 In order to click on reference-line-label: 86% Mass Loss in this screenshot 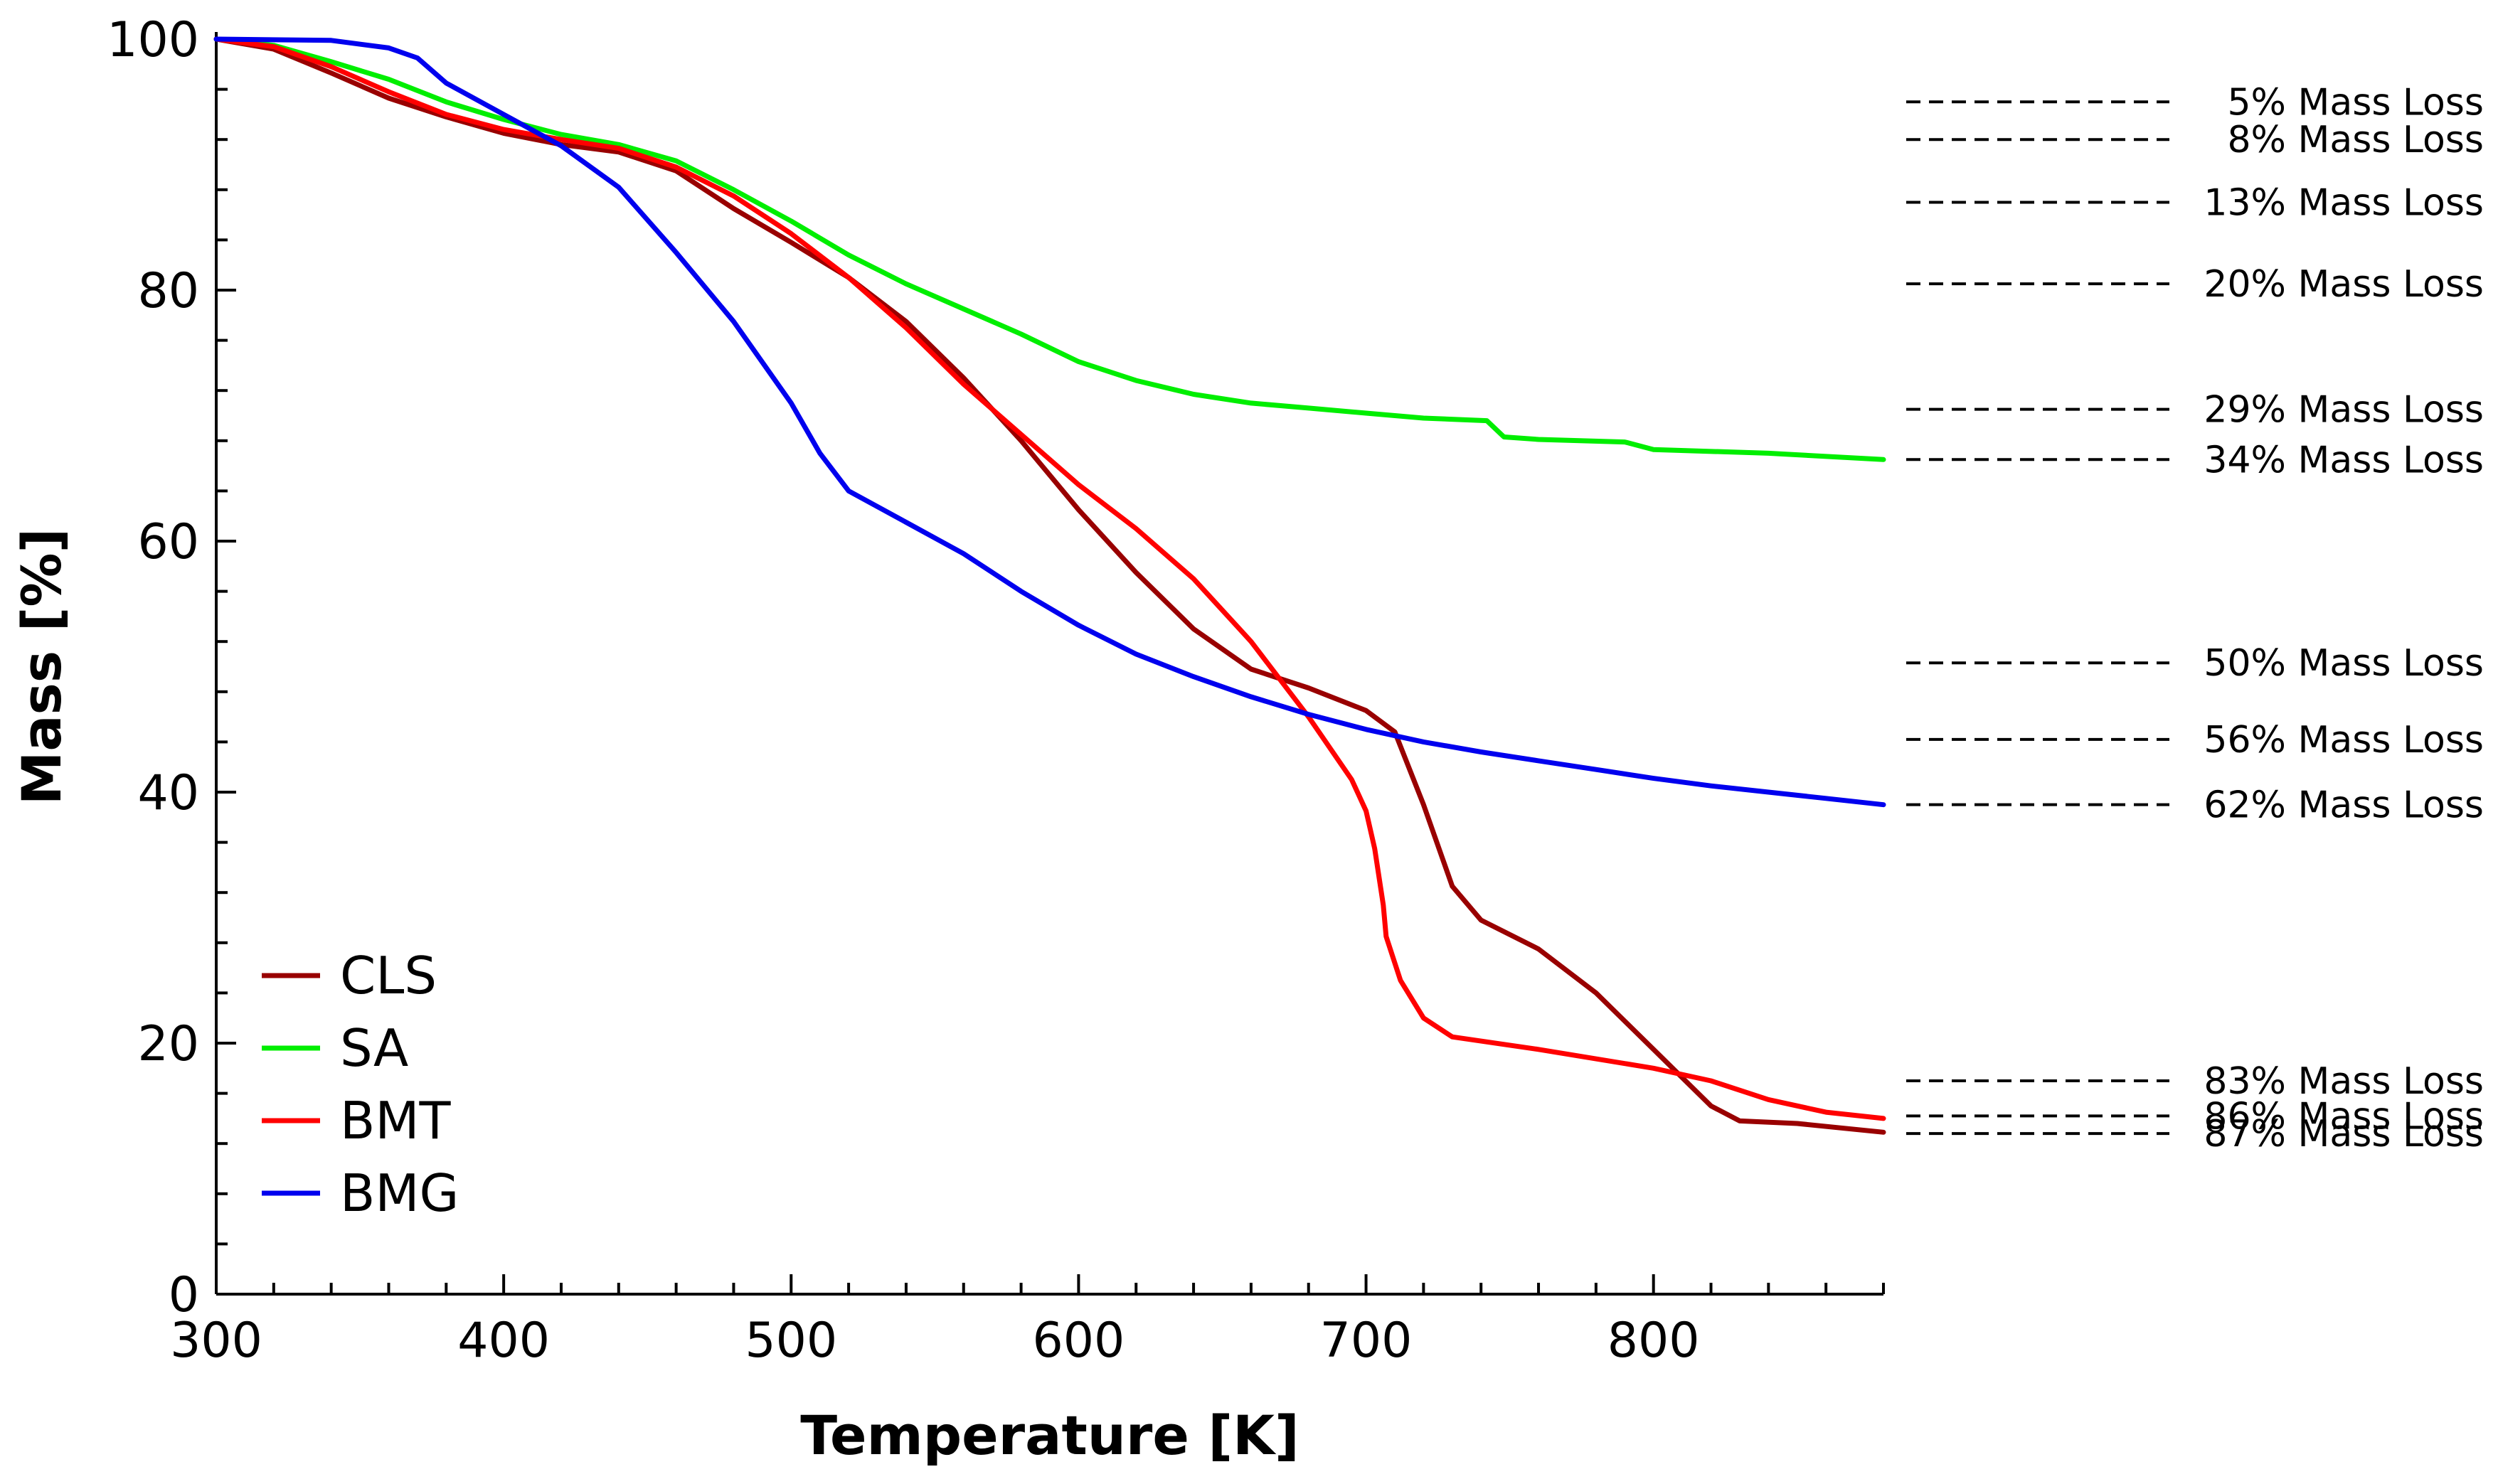, I will do `click(2344, 1116)`.